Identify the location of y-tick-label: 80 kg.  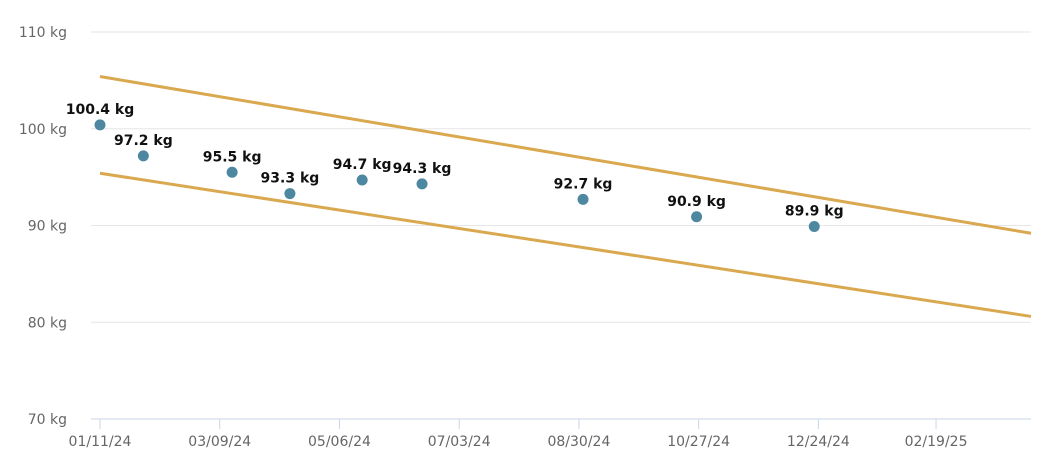
(47, 323).